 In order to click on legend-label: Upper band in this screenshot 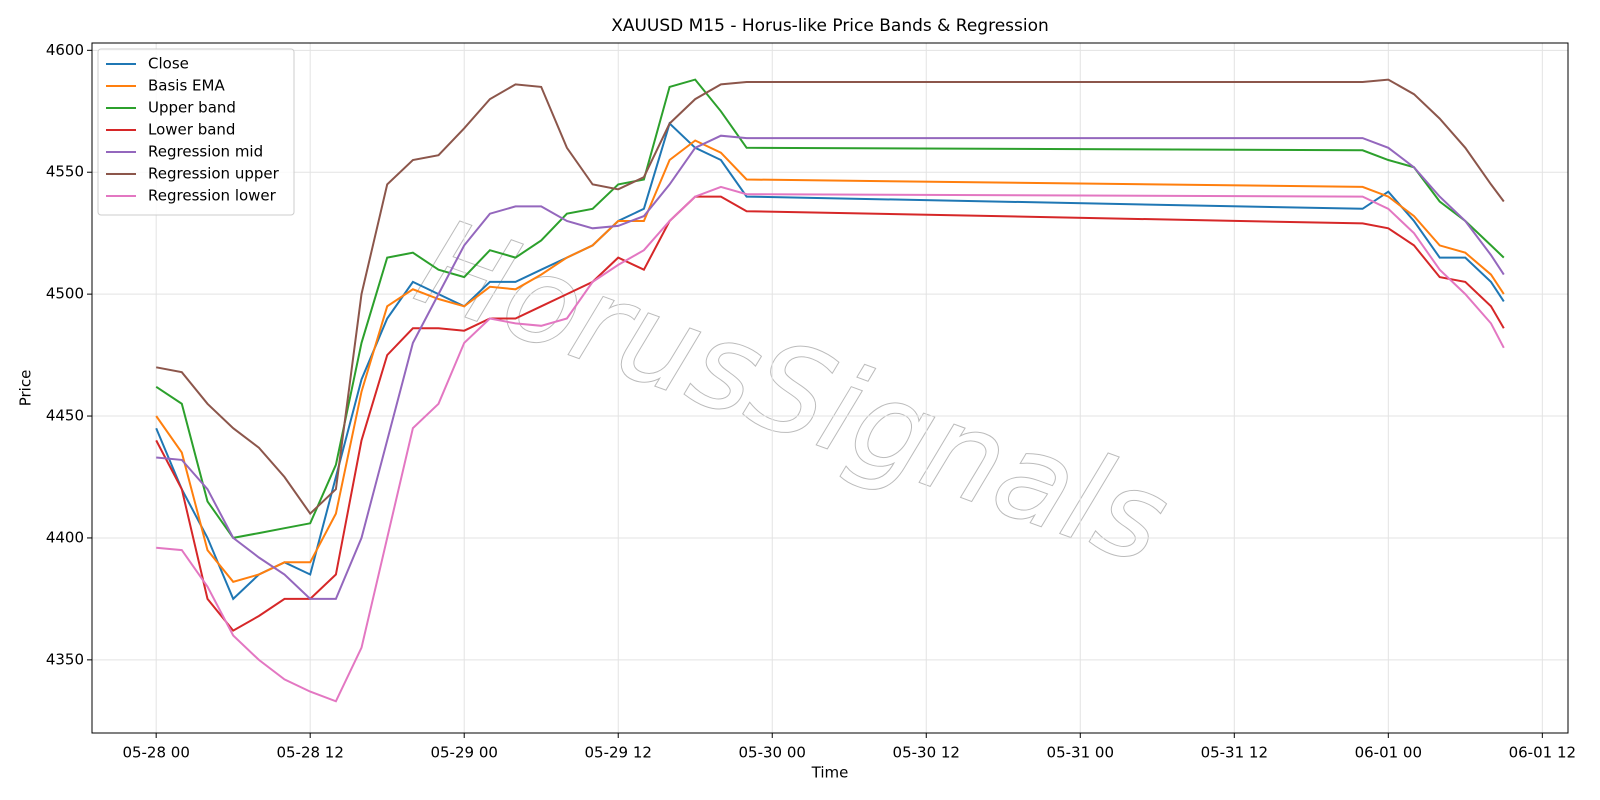, I will do `click(192, 108)`.